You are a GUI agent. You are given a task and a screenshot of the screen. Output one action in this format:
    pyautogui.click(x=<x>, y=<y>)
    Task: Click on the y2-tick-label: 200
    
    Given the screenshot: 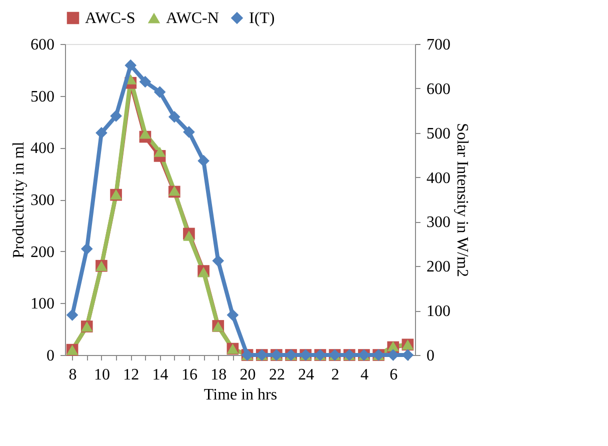 What is the action you would take?
    pyautogui.click(x=438, y=267)
    